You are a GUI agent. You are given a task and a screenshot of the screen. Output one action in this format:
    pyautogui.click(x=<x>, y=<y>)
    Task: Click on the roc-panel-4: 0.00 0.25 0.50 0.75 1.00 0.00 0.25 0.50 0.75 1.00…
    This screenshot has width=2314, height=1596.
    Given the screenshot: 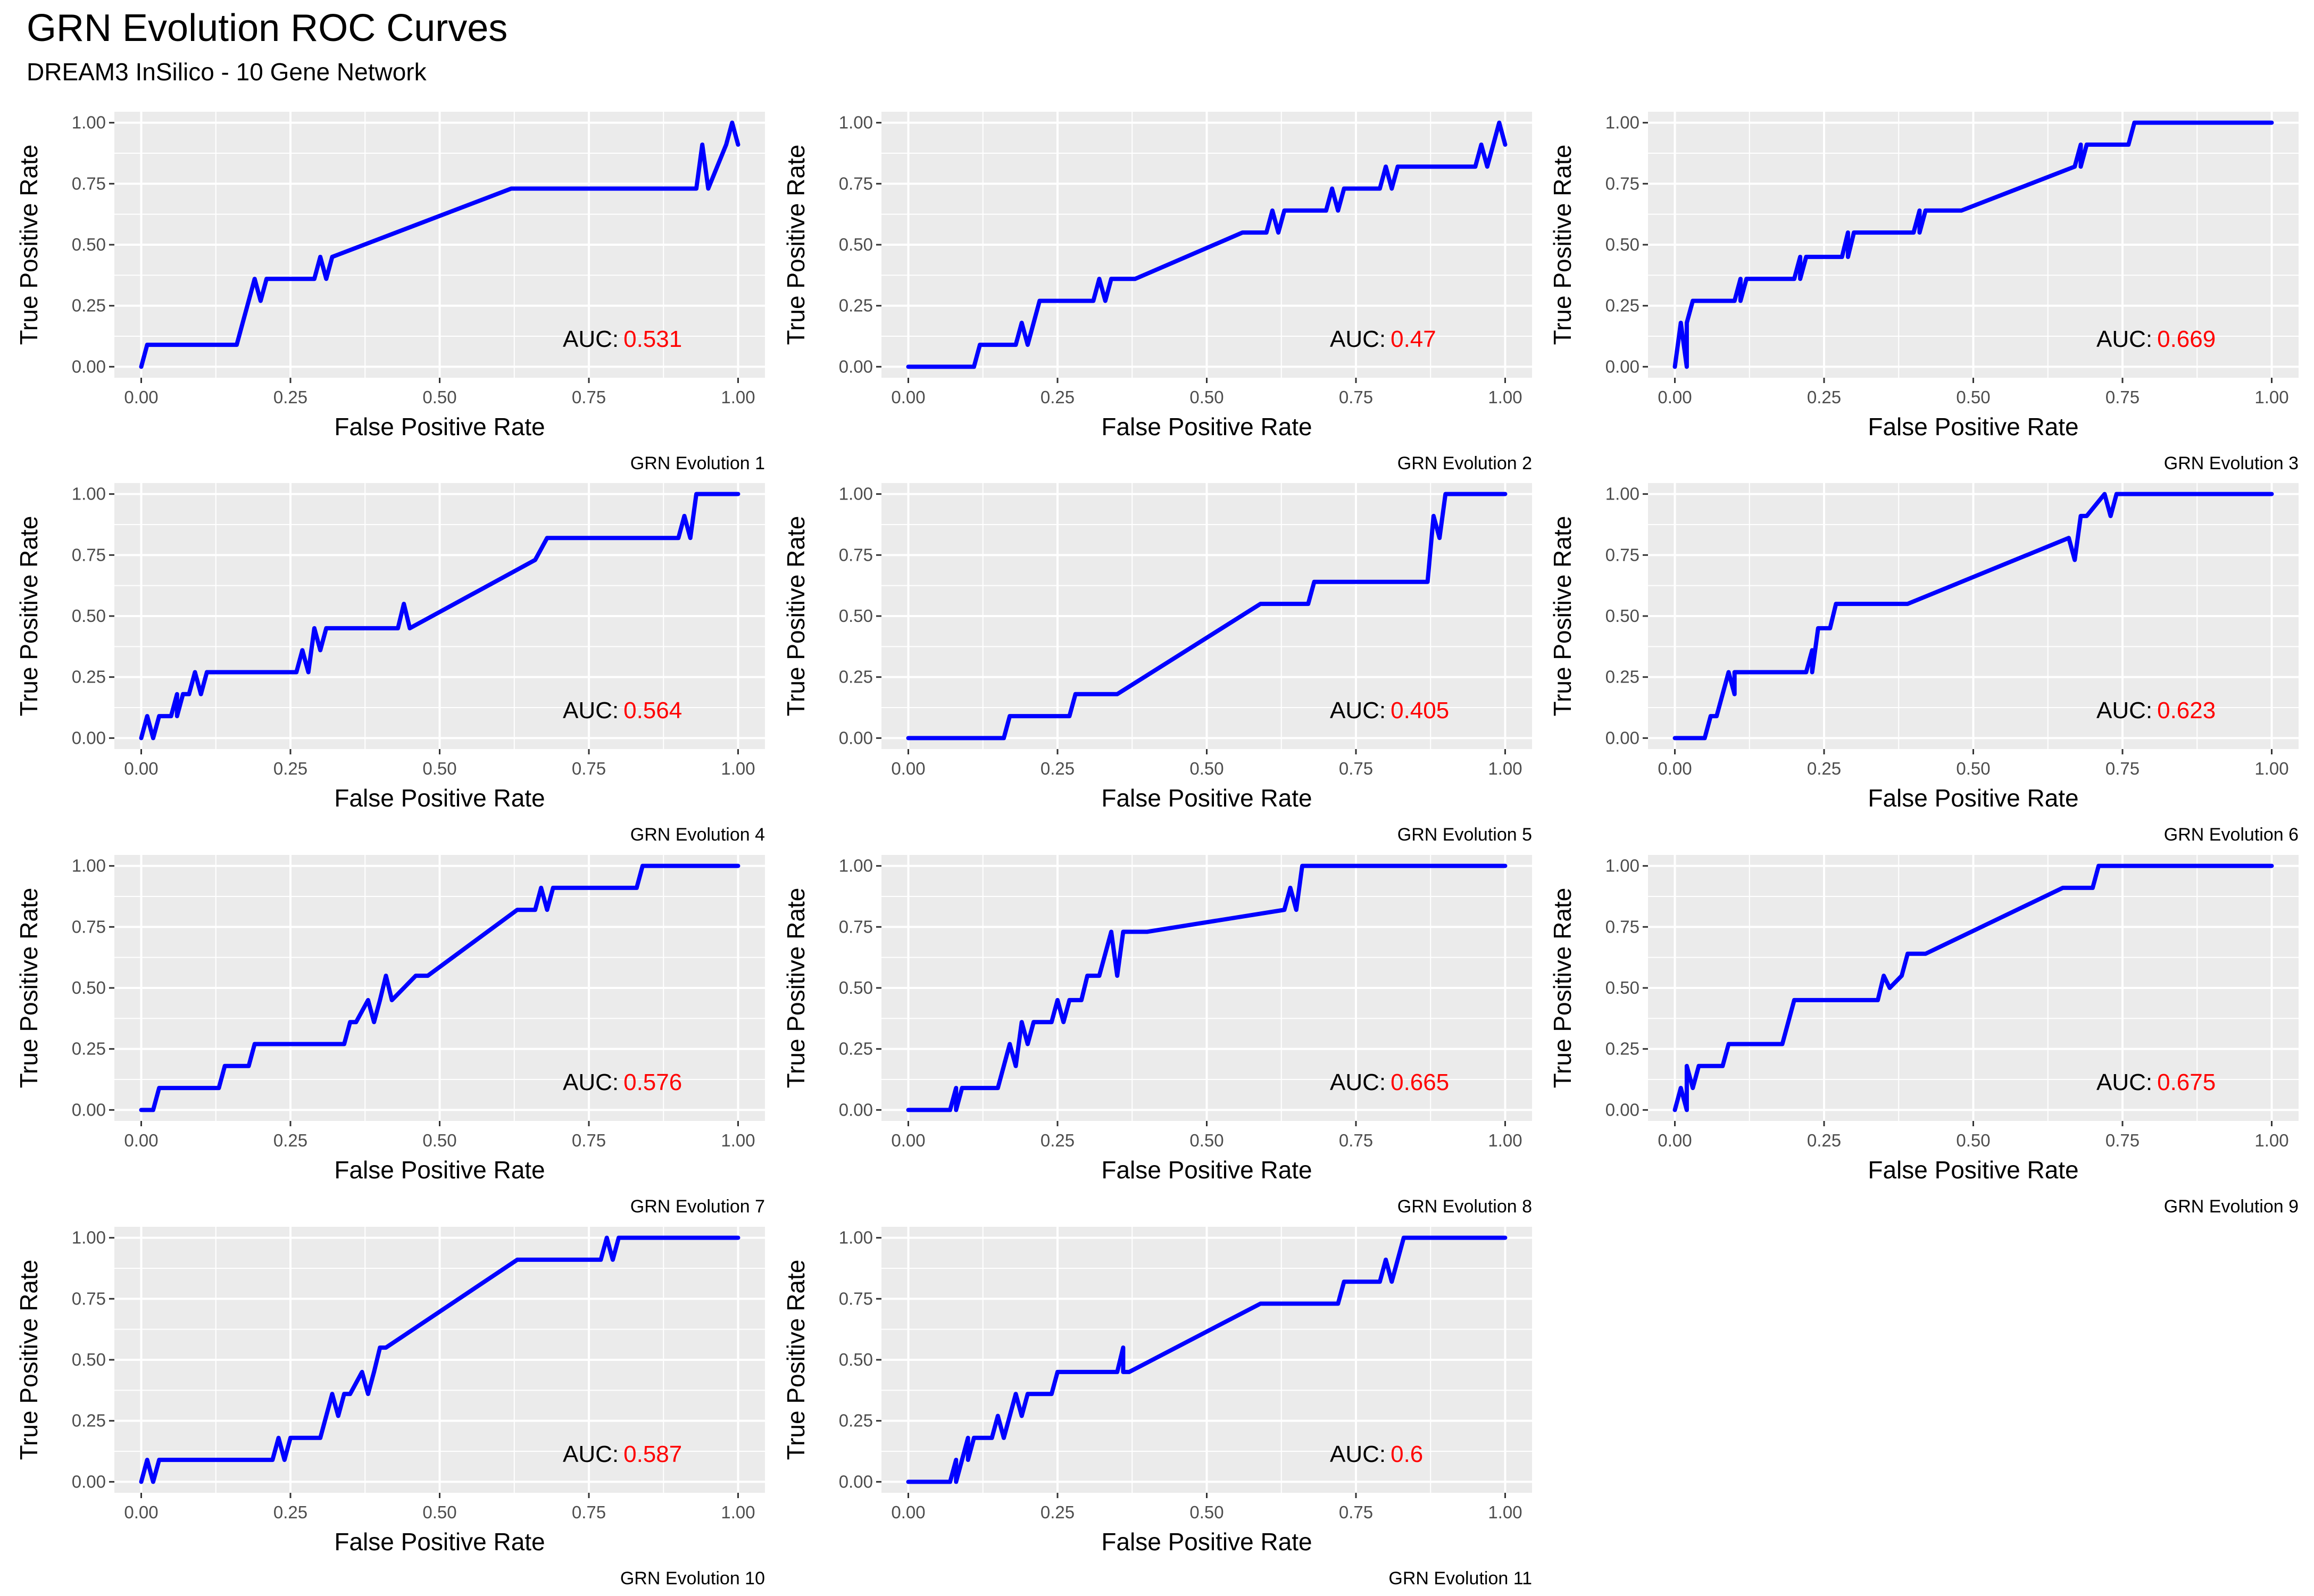 What is the action you would take?
    pyautogui.click(x=390, y=664)
    